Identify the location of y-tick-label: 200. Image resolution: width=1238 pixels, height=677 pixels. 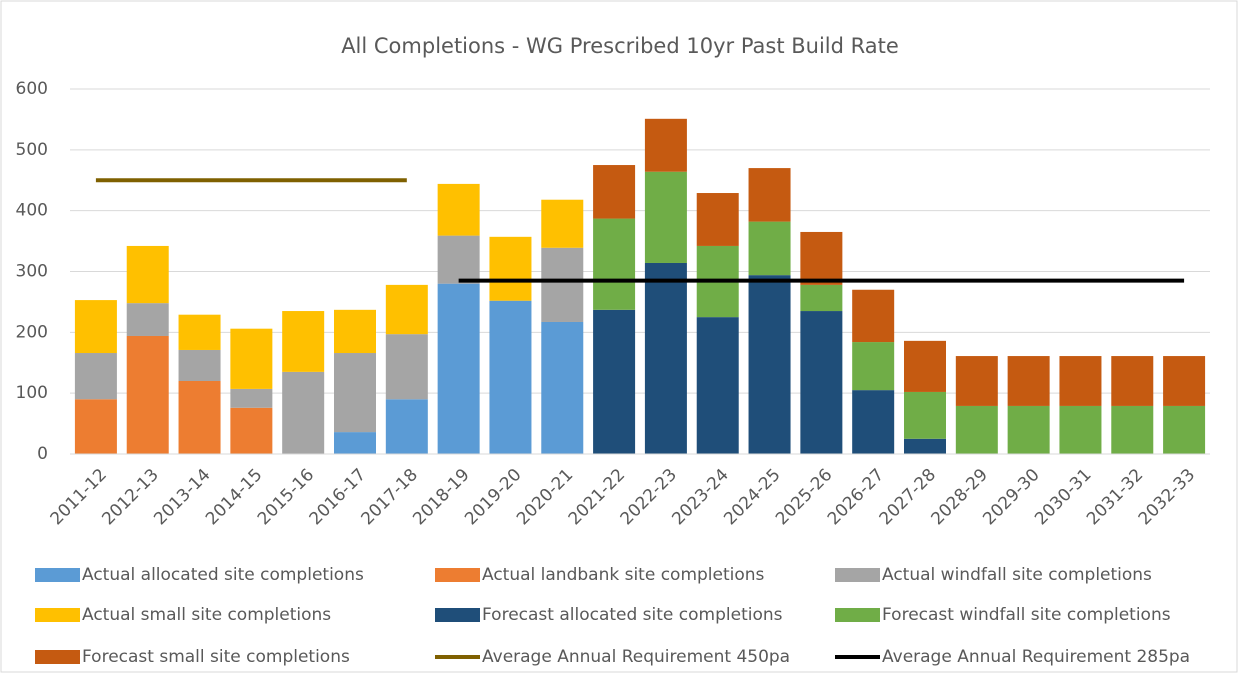
(32, 332).